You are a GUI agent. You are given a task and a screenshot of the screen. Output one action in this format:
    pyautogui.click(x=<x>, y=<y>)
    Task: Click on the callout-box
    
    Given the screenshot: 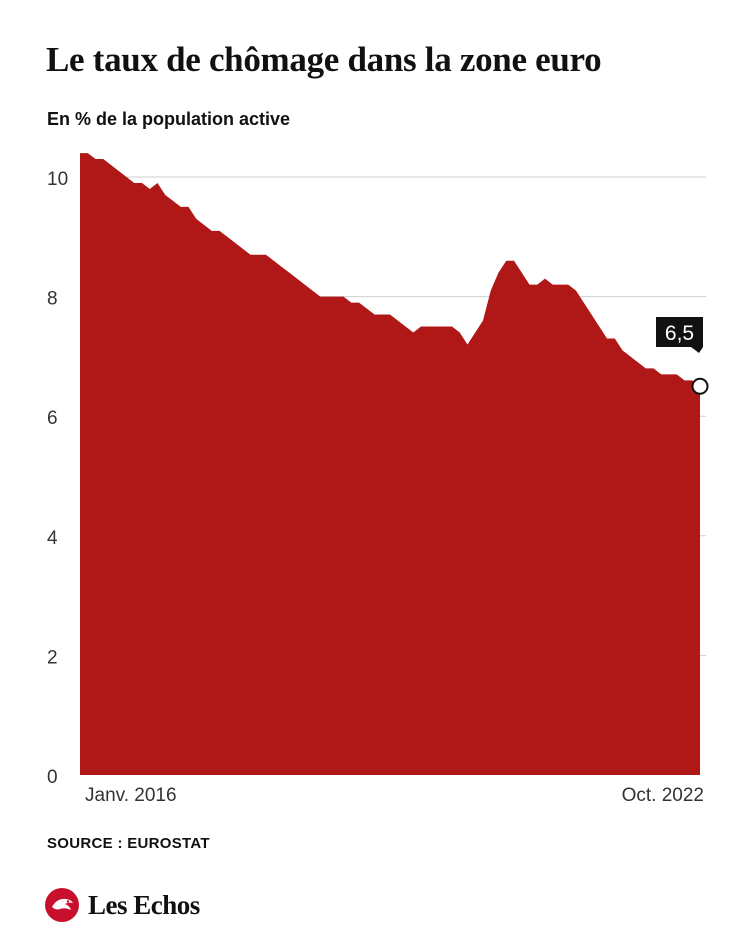 What is the action you would take?
    pyautogui.click(x=679, y=332)
    